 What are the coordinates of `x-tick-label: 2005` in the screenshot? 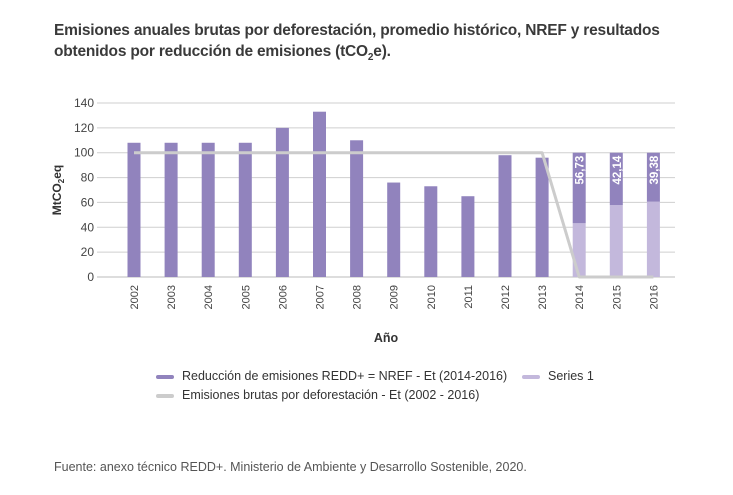 It's located at (246, 297).